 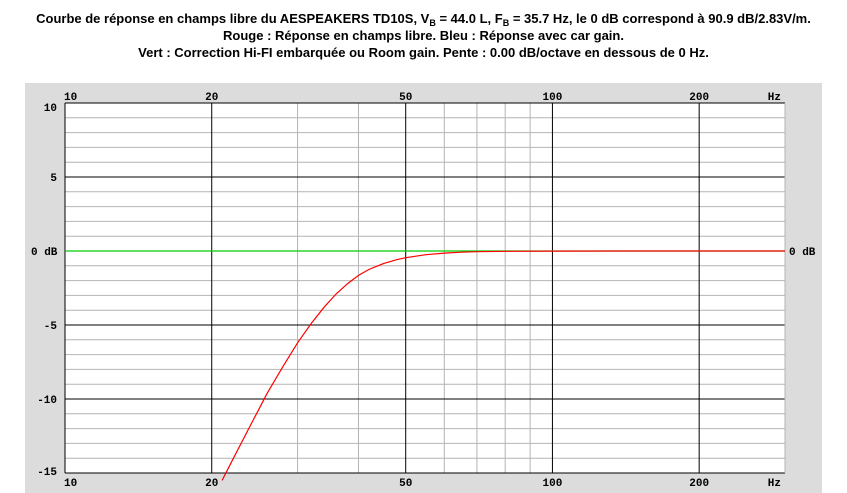 What do you see at coordinates (699, 98) in the screenshot?
I see `x-tick-label-top: 200` at bounding box center [699, 98].